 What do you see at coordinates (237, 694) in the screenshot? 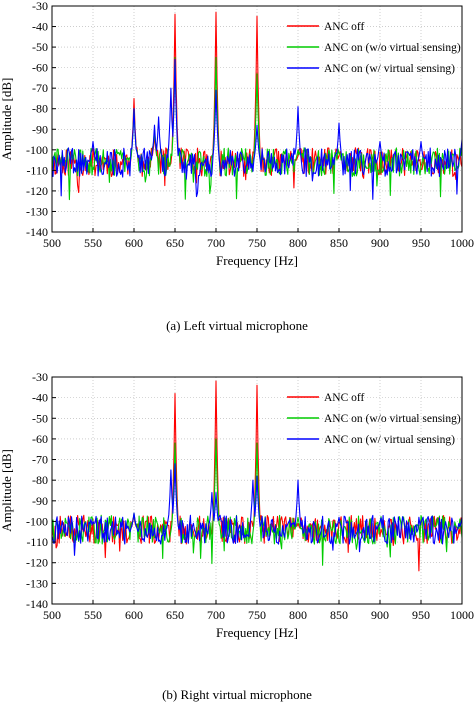
I see `caption-right-virtual-microphone: (b) Right virtual microphone` at bounding box center [237, 694].